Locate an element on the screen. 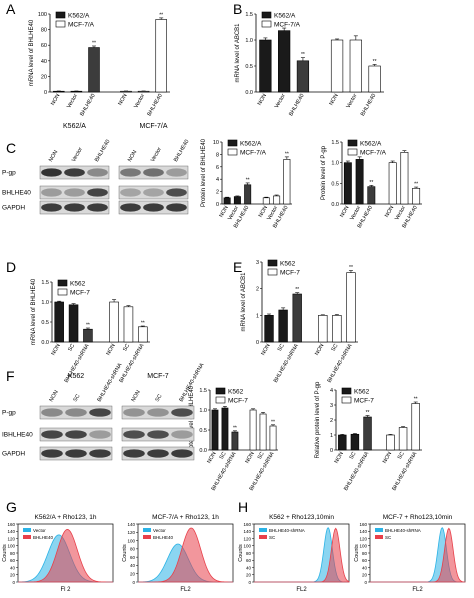 The height and width of the screenshot is (598, 474). x-tick-label: BHLHE40 is located at coordinates (155, 105).